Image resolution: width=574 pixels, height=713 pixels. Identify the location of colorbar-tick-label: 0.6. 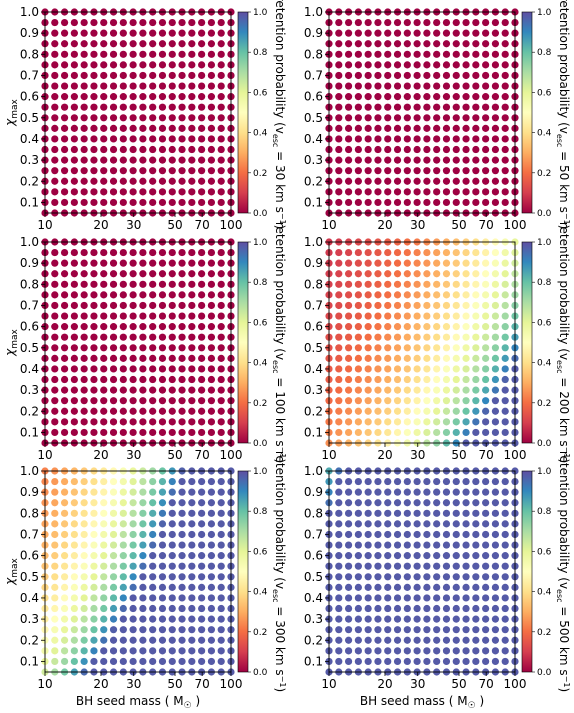
(260, 552).